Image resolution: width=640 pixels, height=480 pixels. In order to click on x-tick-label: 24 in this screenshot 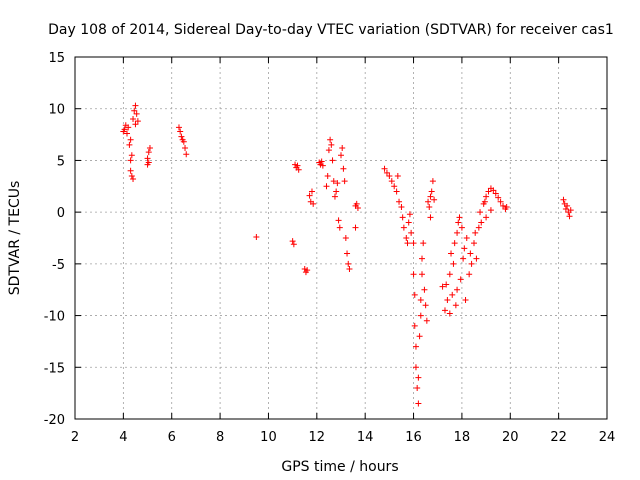, I will do `click(607, 437)`.